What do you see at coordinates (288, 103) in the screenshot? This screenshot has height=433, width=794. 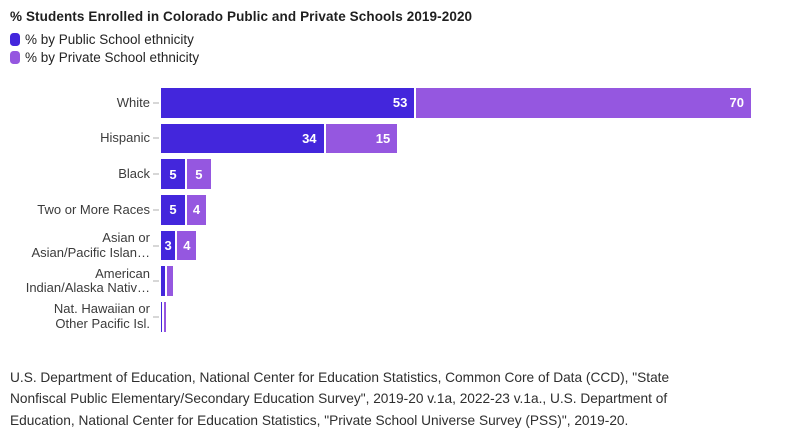 I see `bar-public-segment: 53` at bounding box center [288, 103].